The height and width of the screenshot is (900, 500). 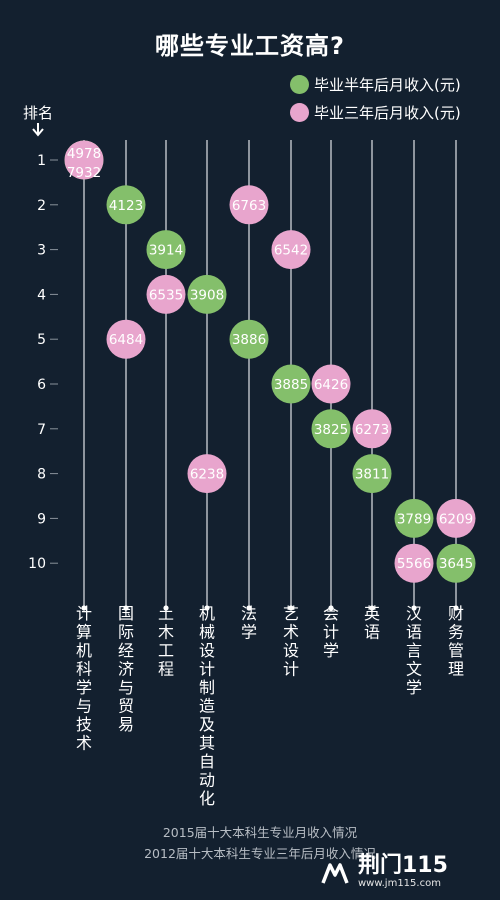 I want to click on legend-item-six-months: 毕业半年后月收入(元), so click(x=375, y=84).